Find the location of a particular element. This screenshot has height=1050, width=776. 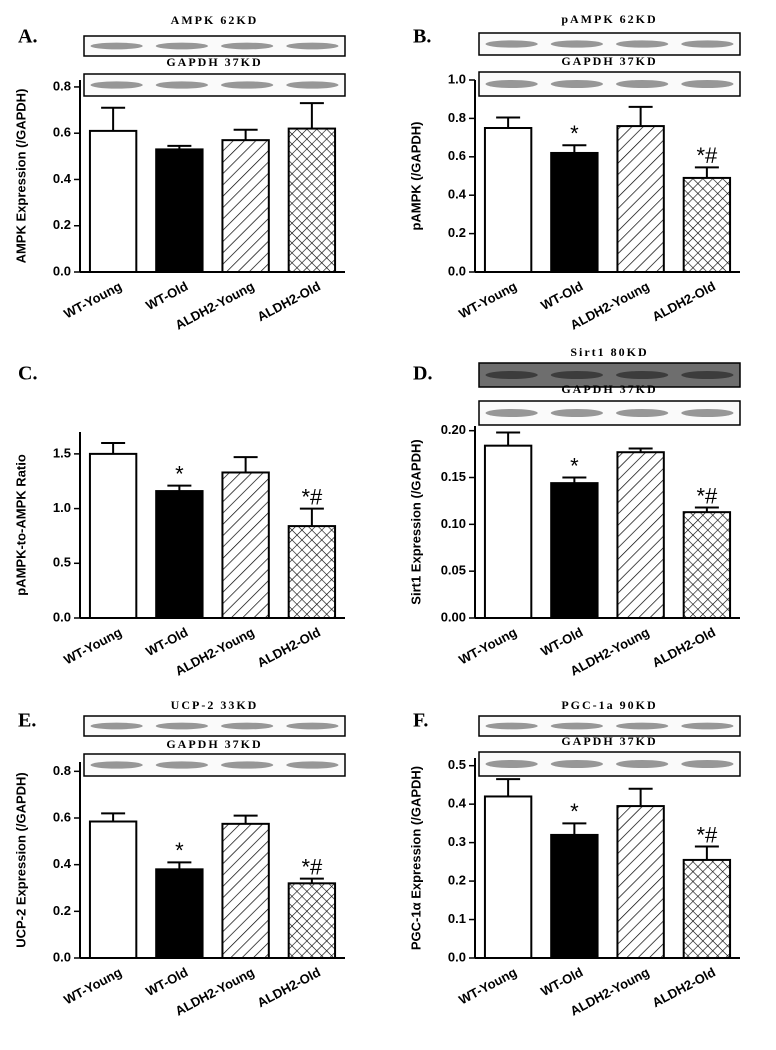

y-axis-label: UCP-2 Expression (/GAPDH) is located at coordinates (20, 860).